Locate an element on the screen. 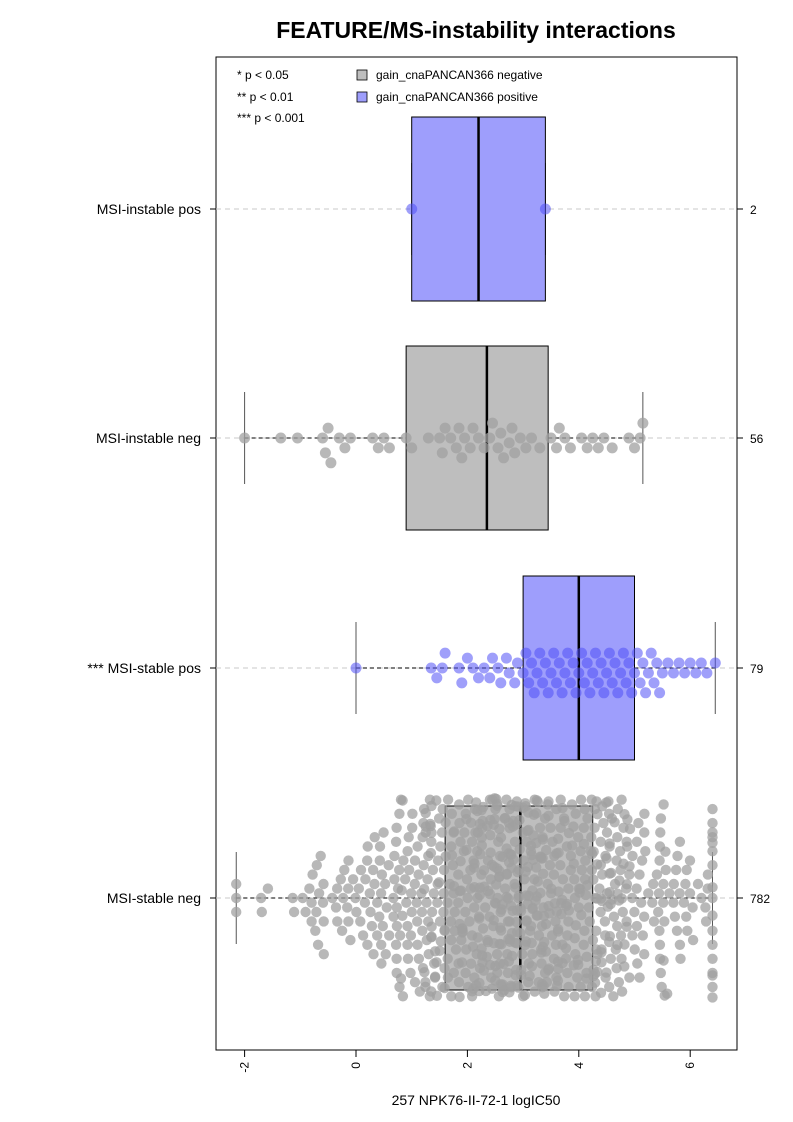 The image size is (793, 1122). x-tick-label: 0 is located at coordinates (356, 1065).